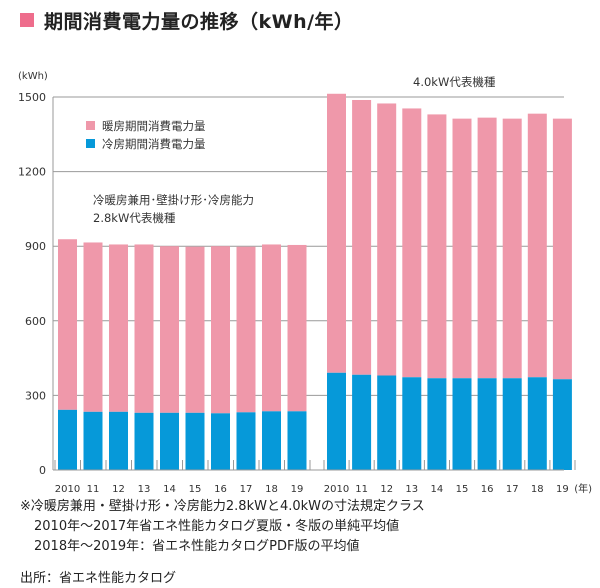  Describe the element at coordinates (217, 526) in the screenshot. I see `footnote-2: 2010年〜2017年省エネ性能カタログ夏版・冬版の単純平均値` at that location.